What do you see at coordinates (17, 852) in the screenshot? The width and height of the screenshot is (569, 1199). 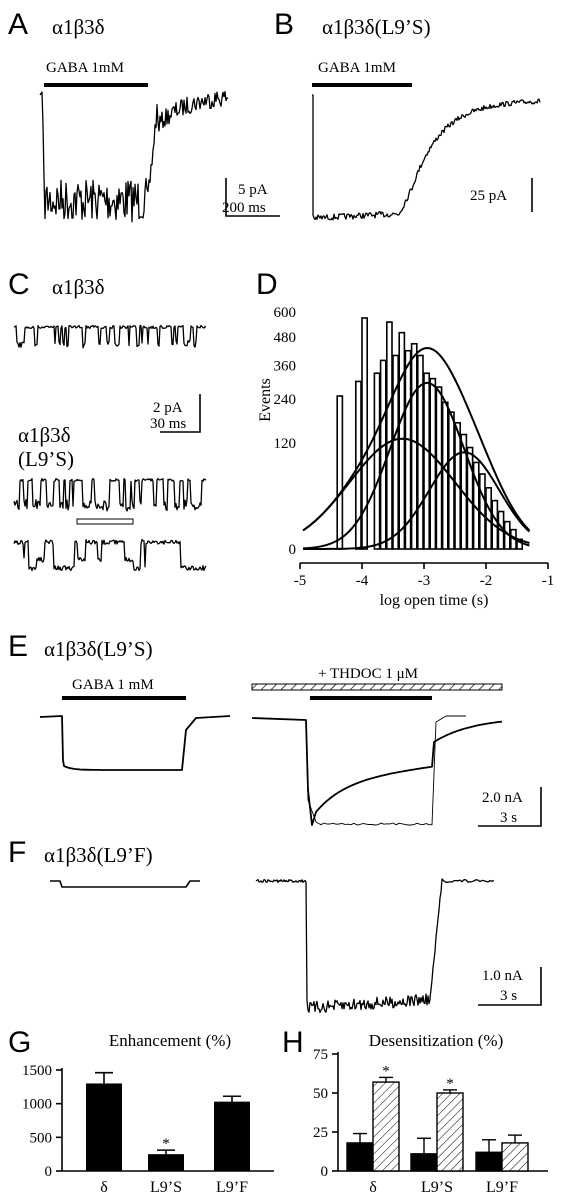 I see `panel-letter-f: F` at bounding box center [17, 852].